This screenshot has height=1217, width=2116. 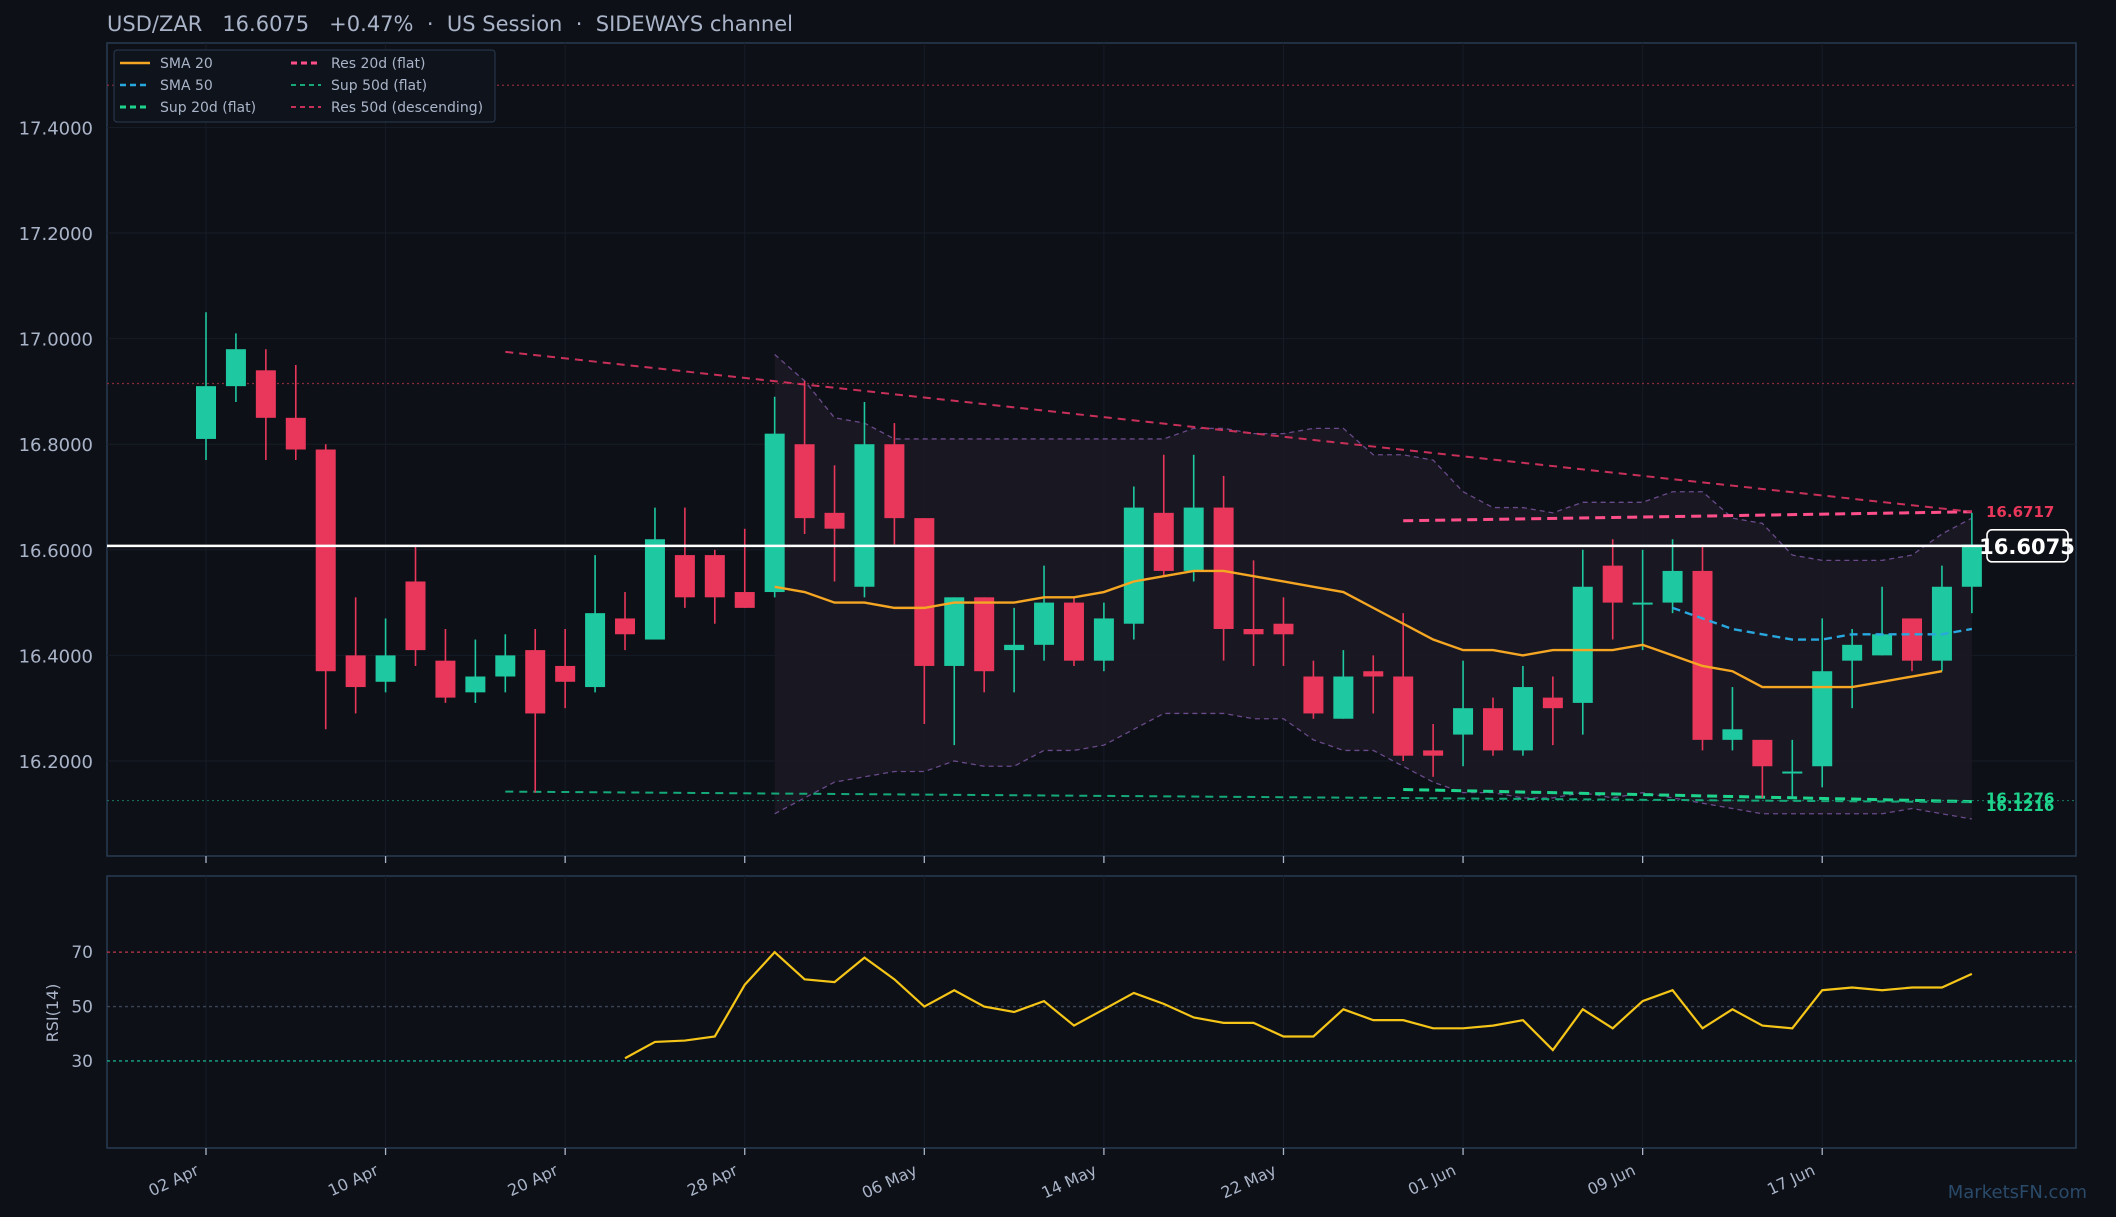 I want to click on level-line-res-50d-descending-, so click(x=1238, y=431).